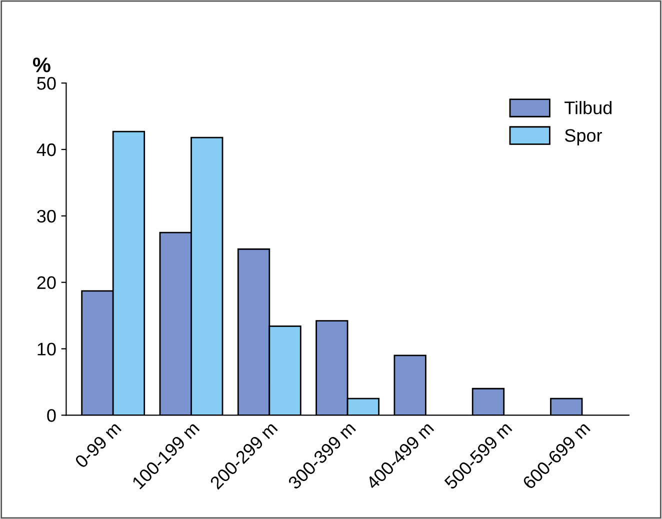 This screenshot has width=662, height=519. I want to click on y-axis-title: %, so click(41, 65).